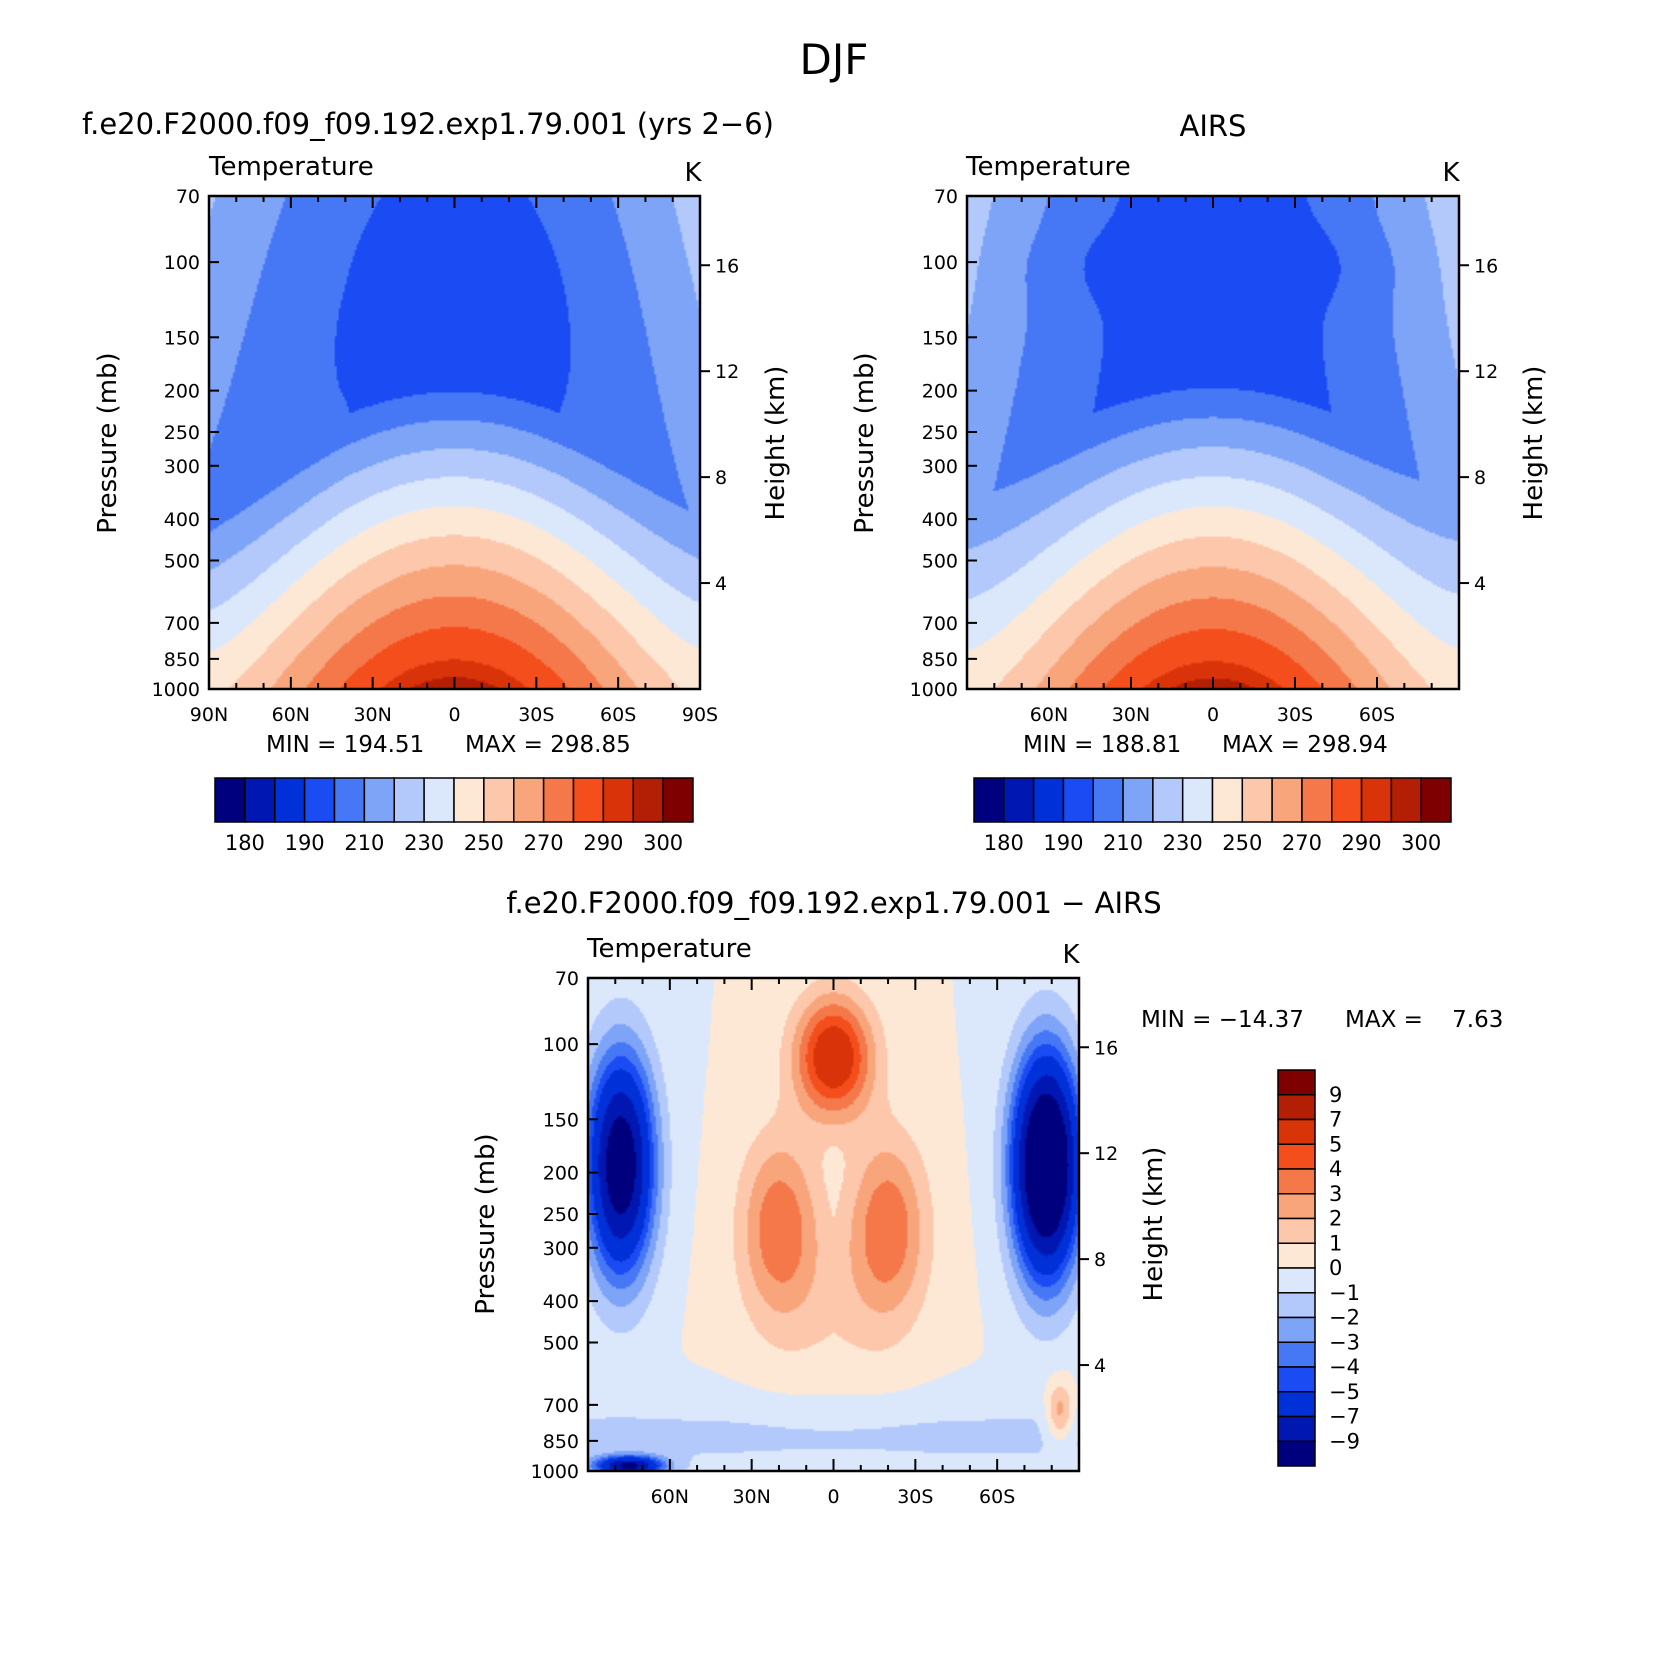  What do you see at coordinates (291, 715) in the screenshot?
I see `xtick-label: 60N` at bounding box center [291, 715].